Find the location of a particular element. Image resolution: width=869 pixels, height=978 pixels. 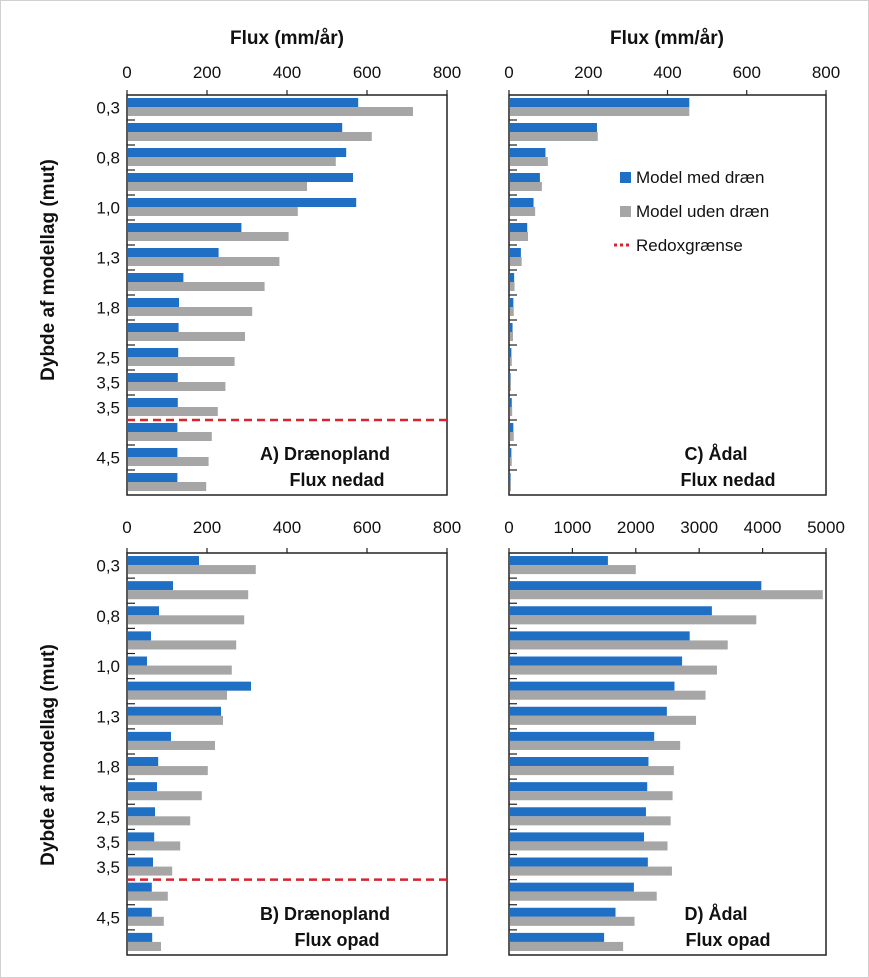

panel-label-line1: D) Ådal is located at coordinates (716, 914).